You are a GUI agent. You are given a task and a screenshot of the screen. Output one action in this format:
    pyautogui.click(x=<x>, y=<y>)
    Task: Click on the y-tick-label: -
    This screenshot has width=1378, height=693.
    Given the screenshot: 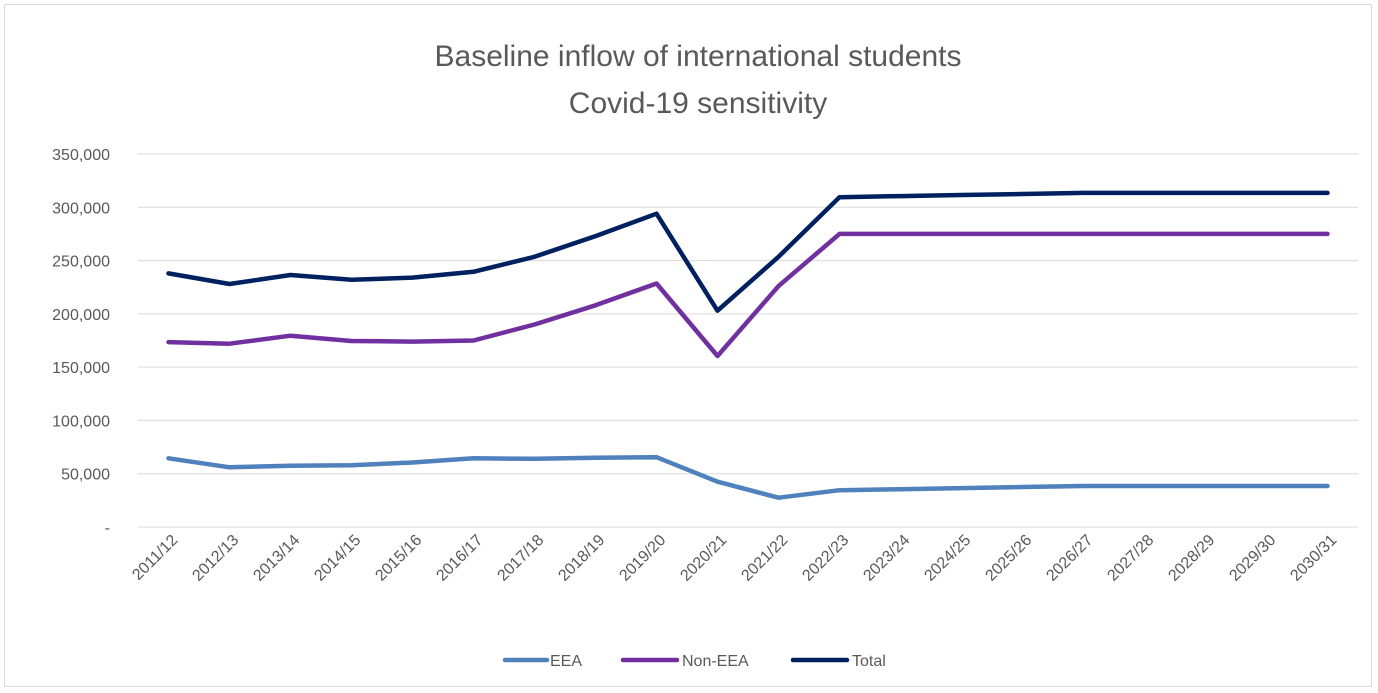 What is the action you would take?
    pyautogui.click(x=107, y=528)
    